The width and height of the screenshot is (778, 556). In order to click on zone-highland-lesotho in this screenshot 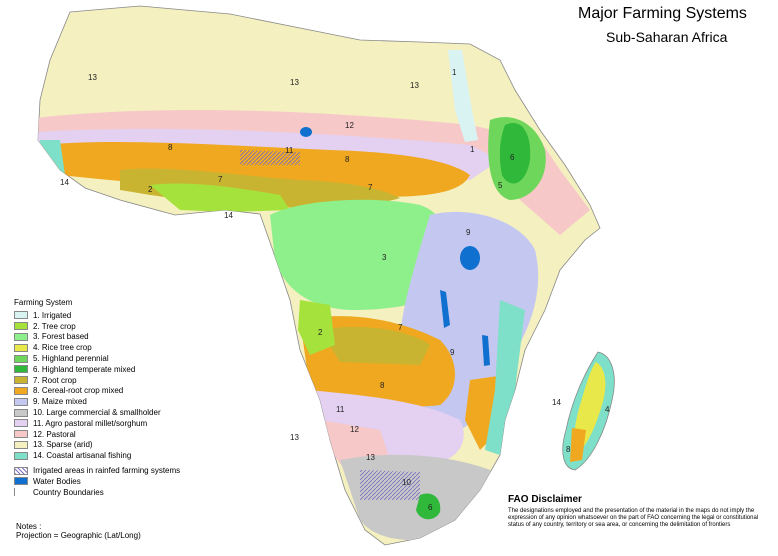, I will do `click(428, 506)`.